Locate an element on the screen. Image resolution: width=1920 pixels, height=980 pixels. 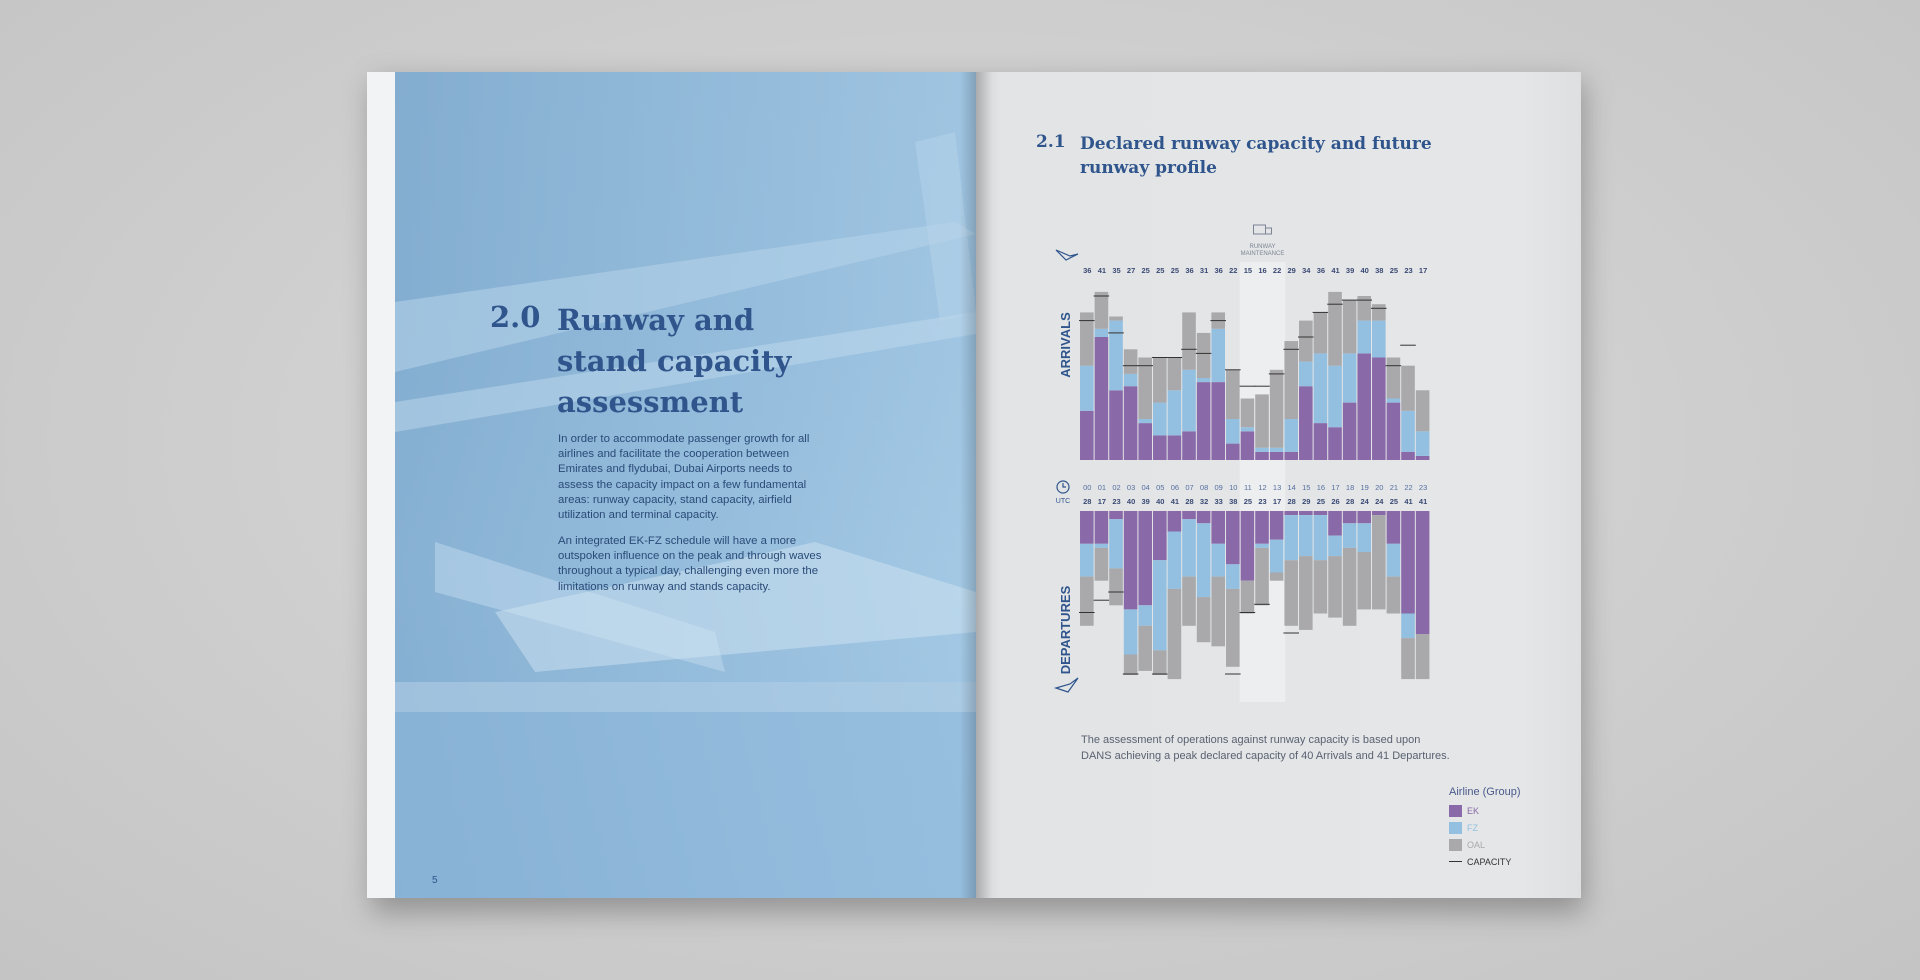
arrival-total-label: 27 is located at coordinates (1131, 270).